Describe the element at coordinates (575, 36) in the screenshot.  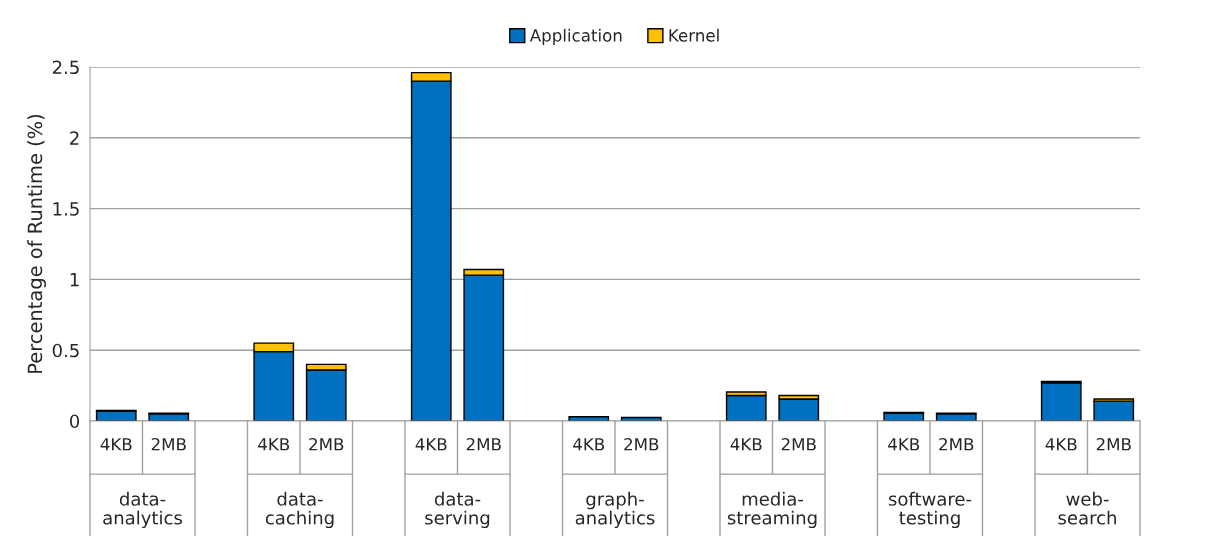
I see `legend-label: Application` at that location.